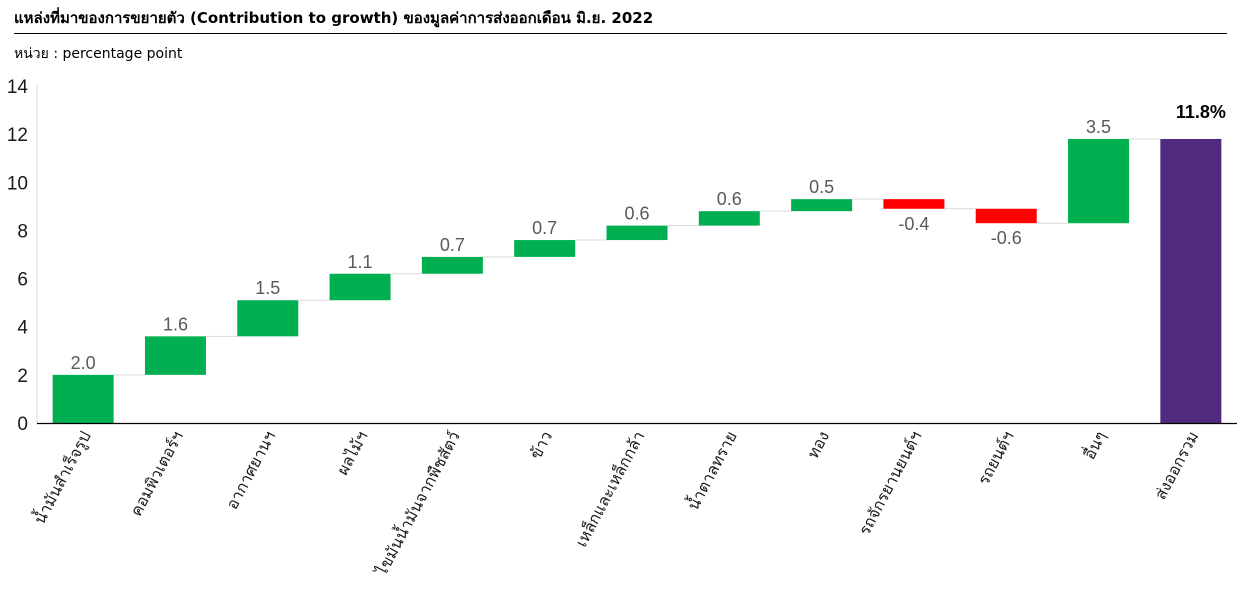  I want to click on y-tick-label: 4, so click(22, 328).